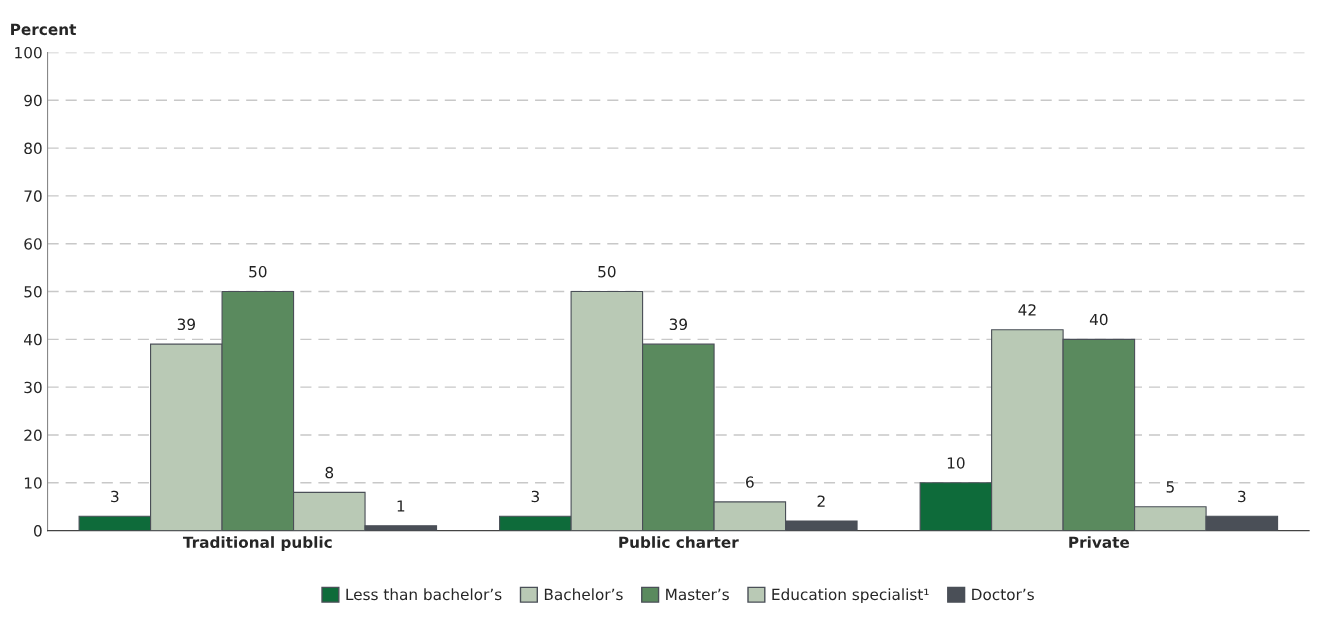 The image size is (1321, 617). I want to click on y-tick-label: 60, so click(33, 244).